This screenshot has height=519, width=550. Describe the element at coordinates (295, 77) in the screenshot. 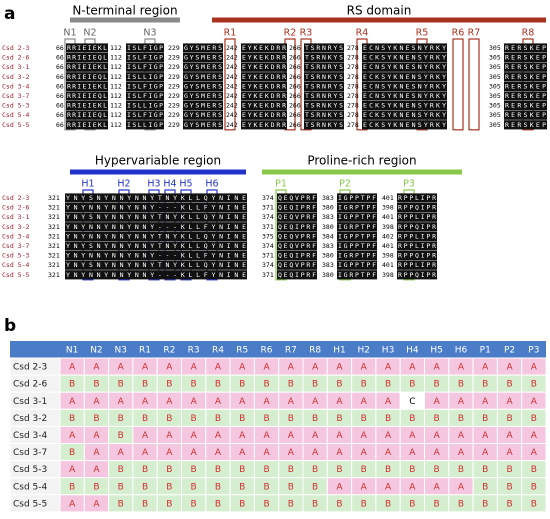

I see `residue-position: 266` at that location.